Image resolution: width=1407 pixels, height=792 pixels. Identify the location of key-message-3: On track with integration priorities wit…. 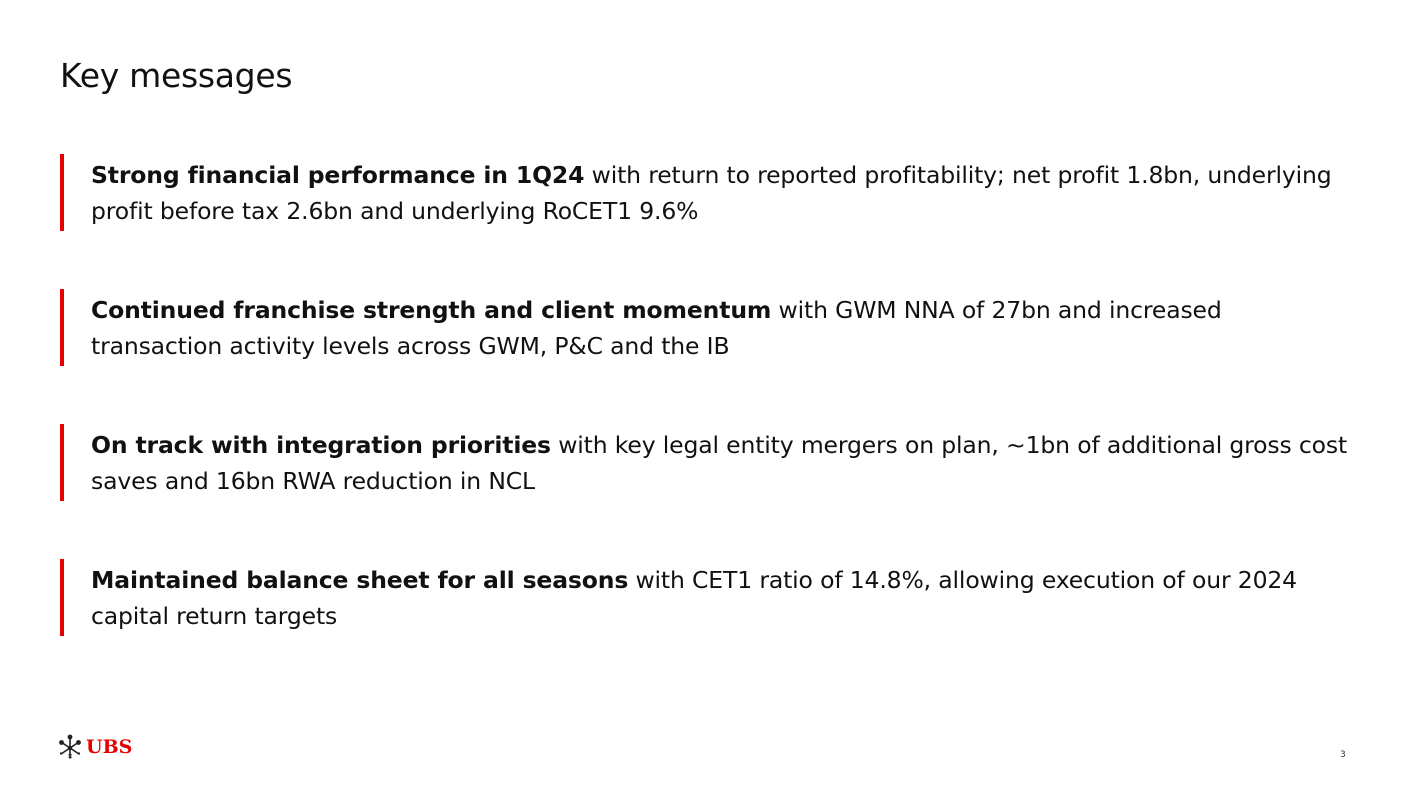
(705, 463).